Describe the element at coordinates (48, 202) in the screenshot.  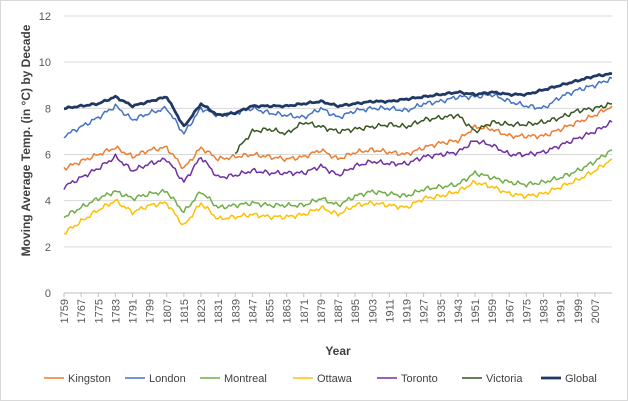
I see `y-tick-label: 4` at that location.